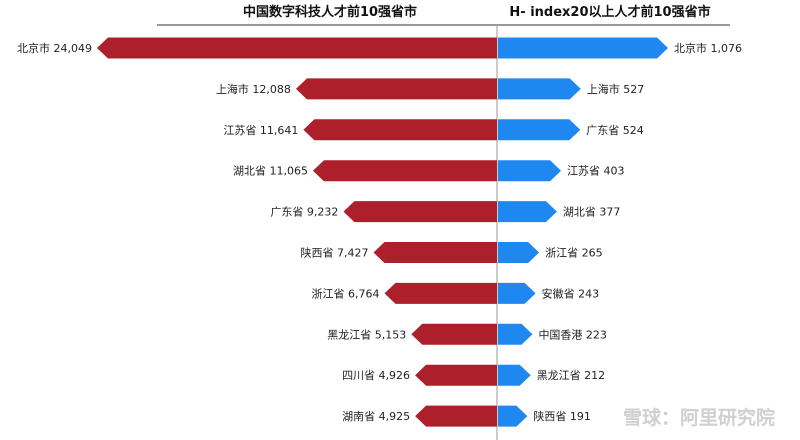  What do you see at coordinates (253, 89) in the screenshot?
I see `left-bar-label-2: 上海市 12,088` at bounding box center [253, 89].